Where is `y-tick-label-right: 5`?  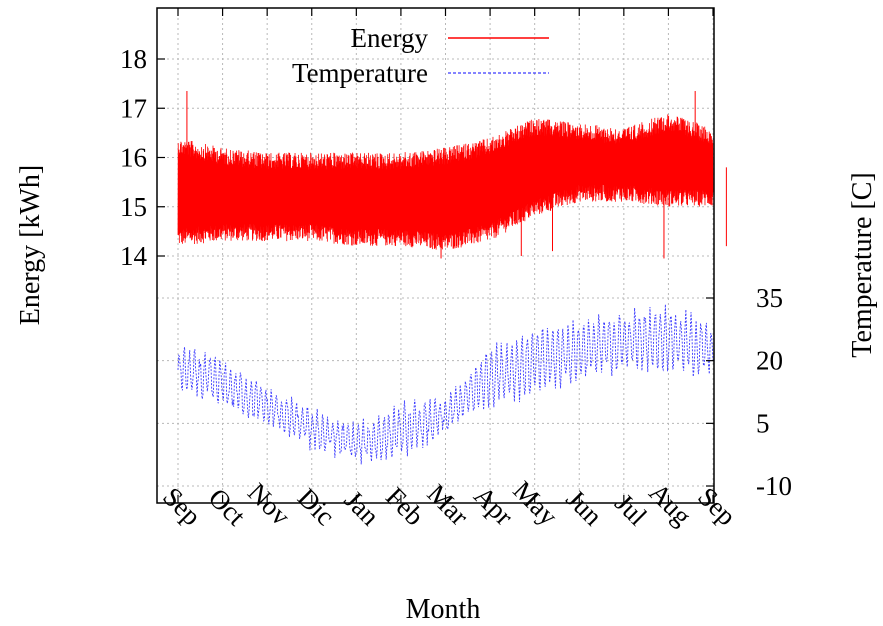
y-tick-label-right: 5 is located at coordinates (763, 423).